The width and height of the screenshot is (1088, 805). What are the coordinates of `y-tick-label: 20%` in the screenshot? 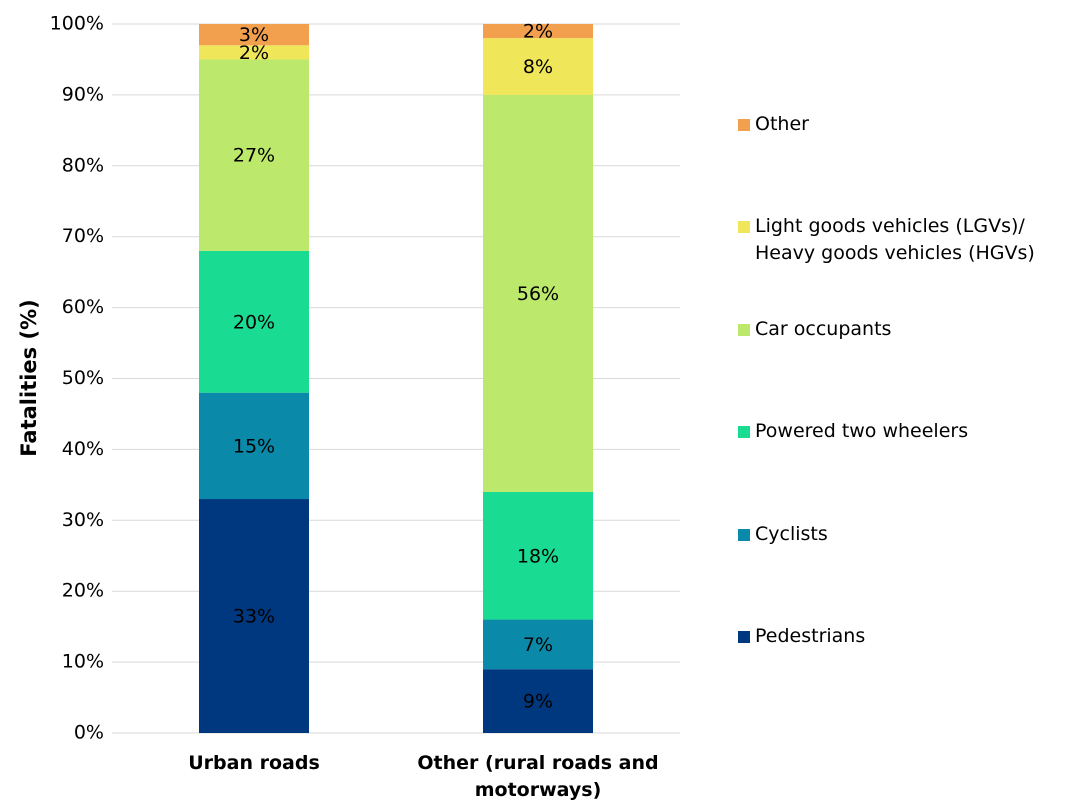 It's located at (83, 591).